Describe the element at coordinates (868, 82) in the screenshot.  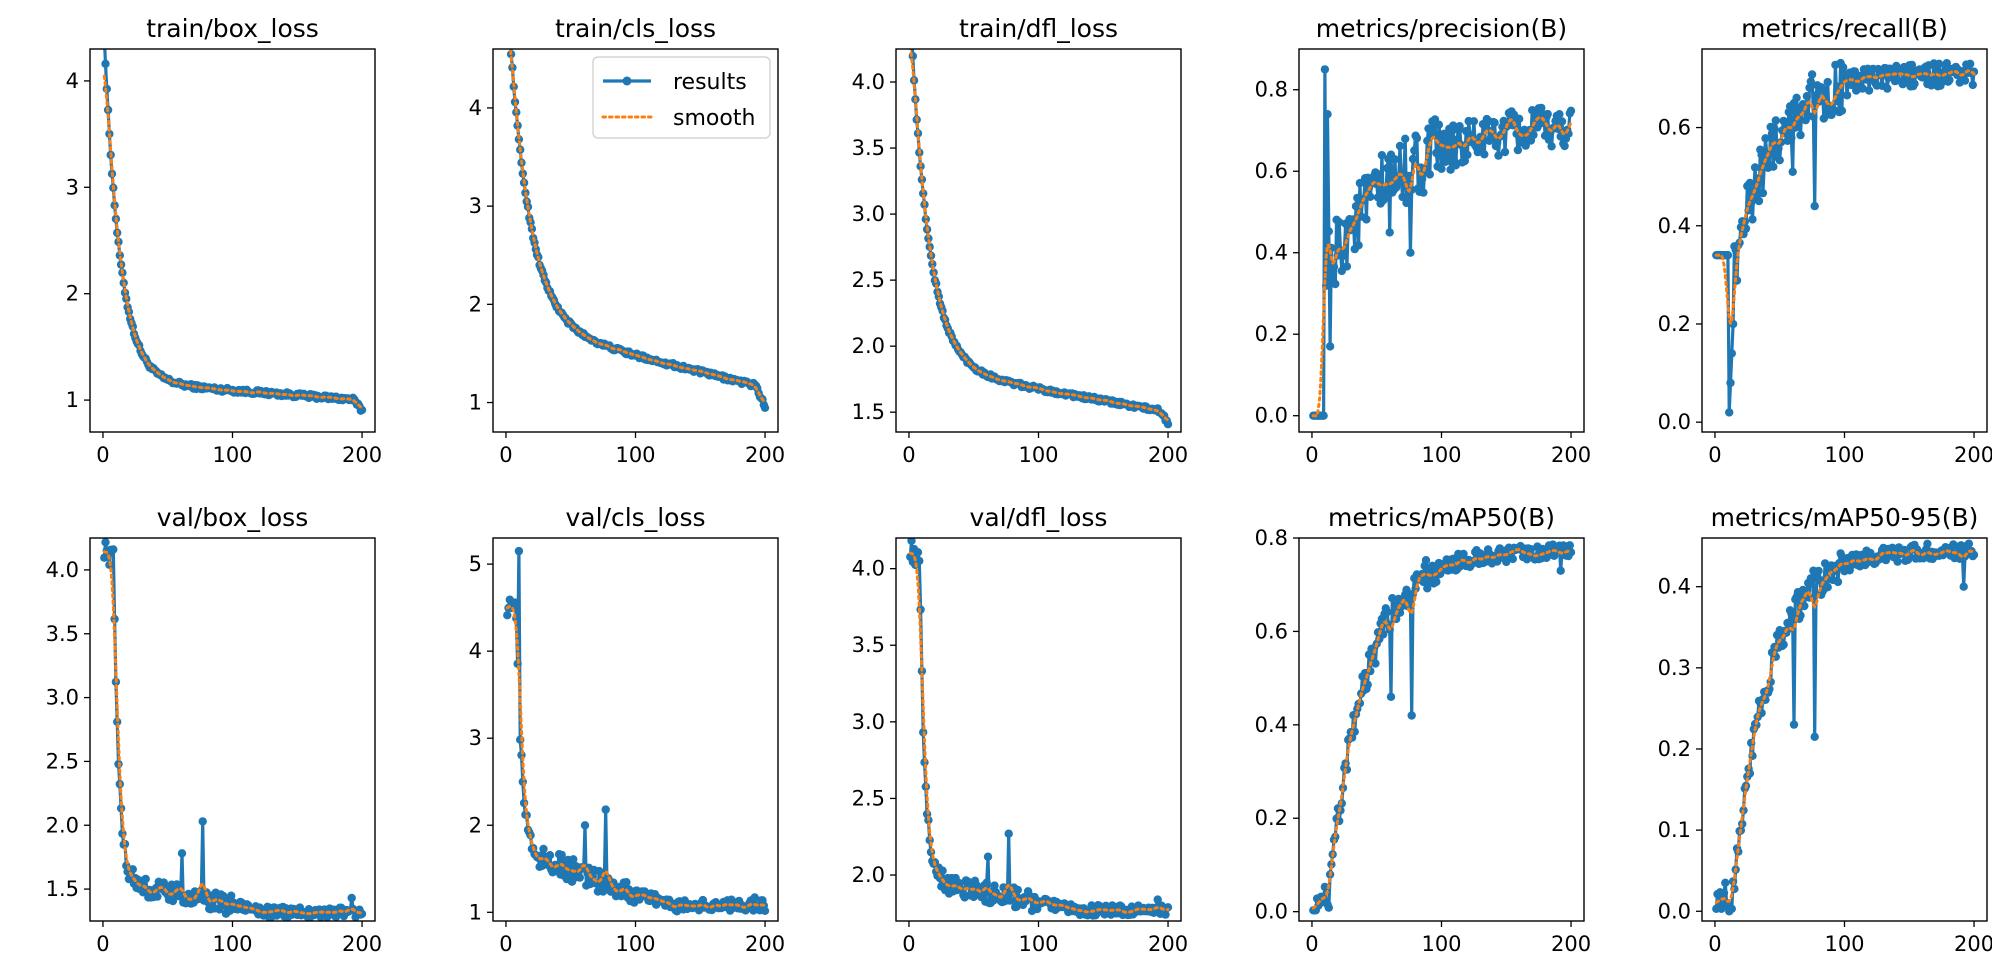
I see `y-tick-label: 4.0` at that location.